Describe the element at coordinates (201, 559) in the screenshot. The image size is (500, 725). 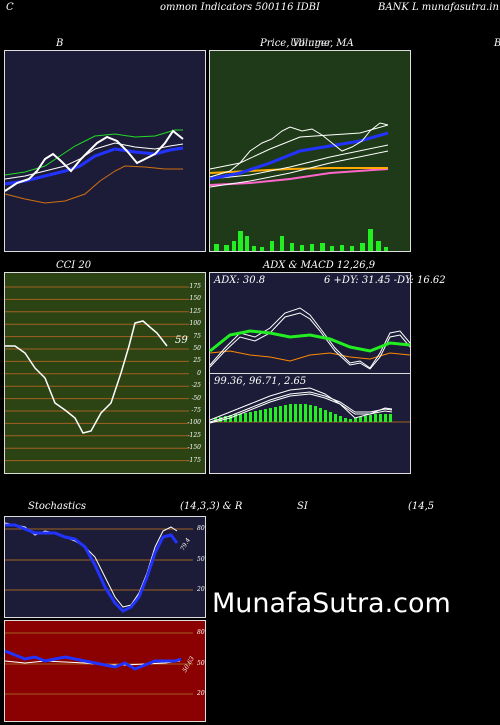
I see `stoch-tick-50: 50` at that location.